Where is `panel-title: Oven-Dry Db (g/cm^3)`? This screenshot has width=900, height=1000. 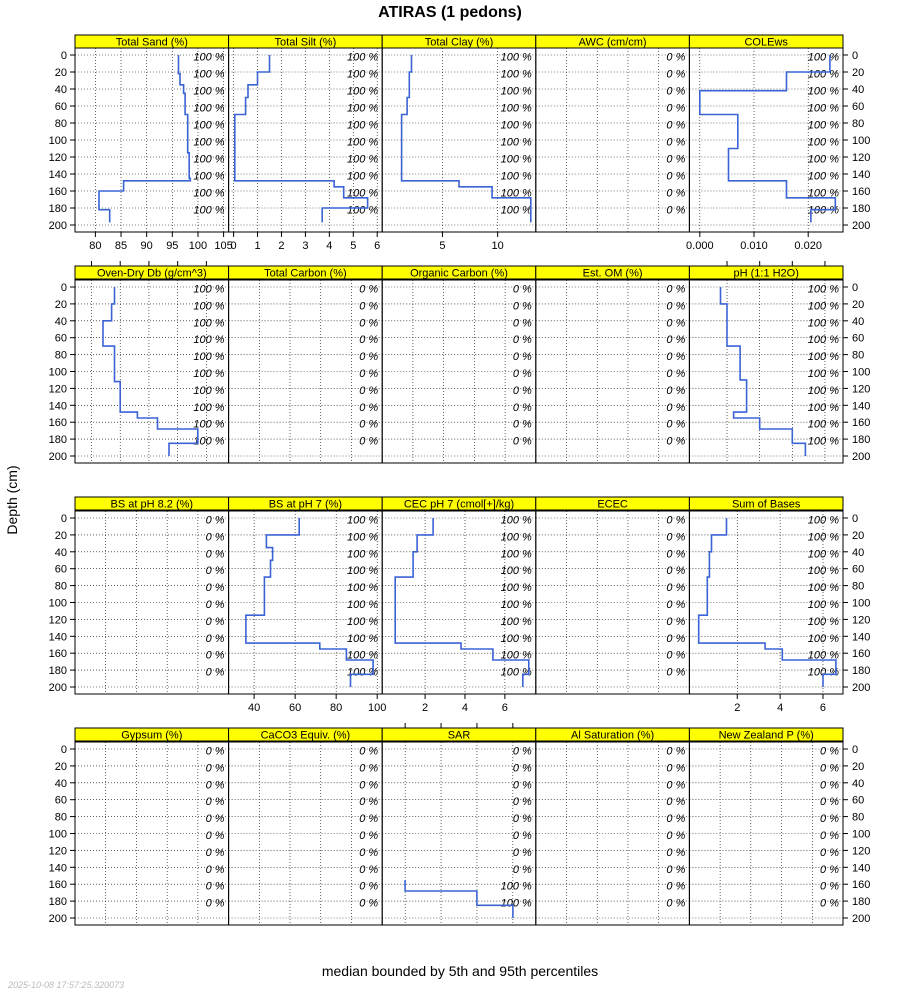 panel-title: Oven-Dry Db (g/cm^3) is located at coordinates (152, 274).